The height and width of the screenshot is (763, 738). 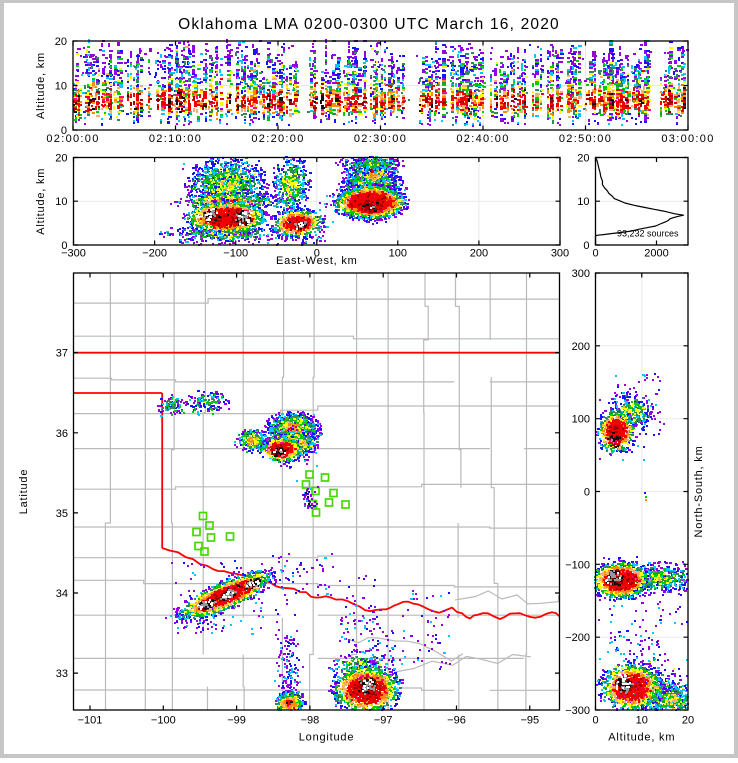 I want to click on svg-text: 36, so click(x=62, y=434).